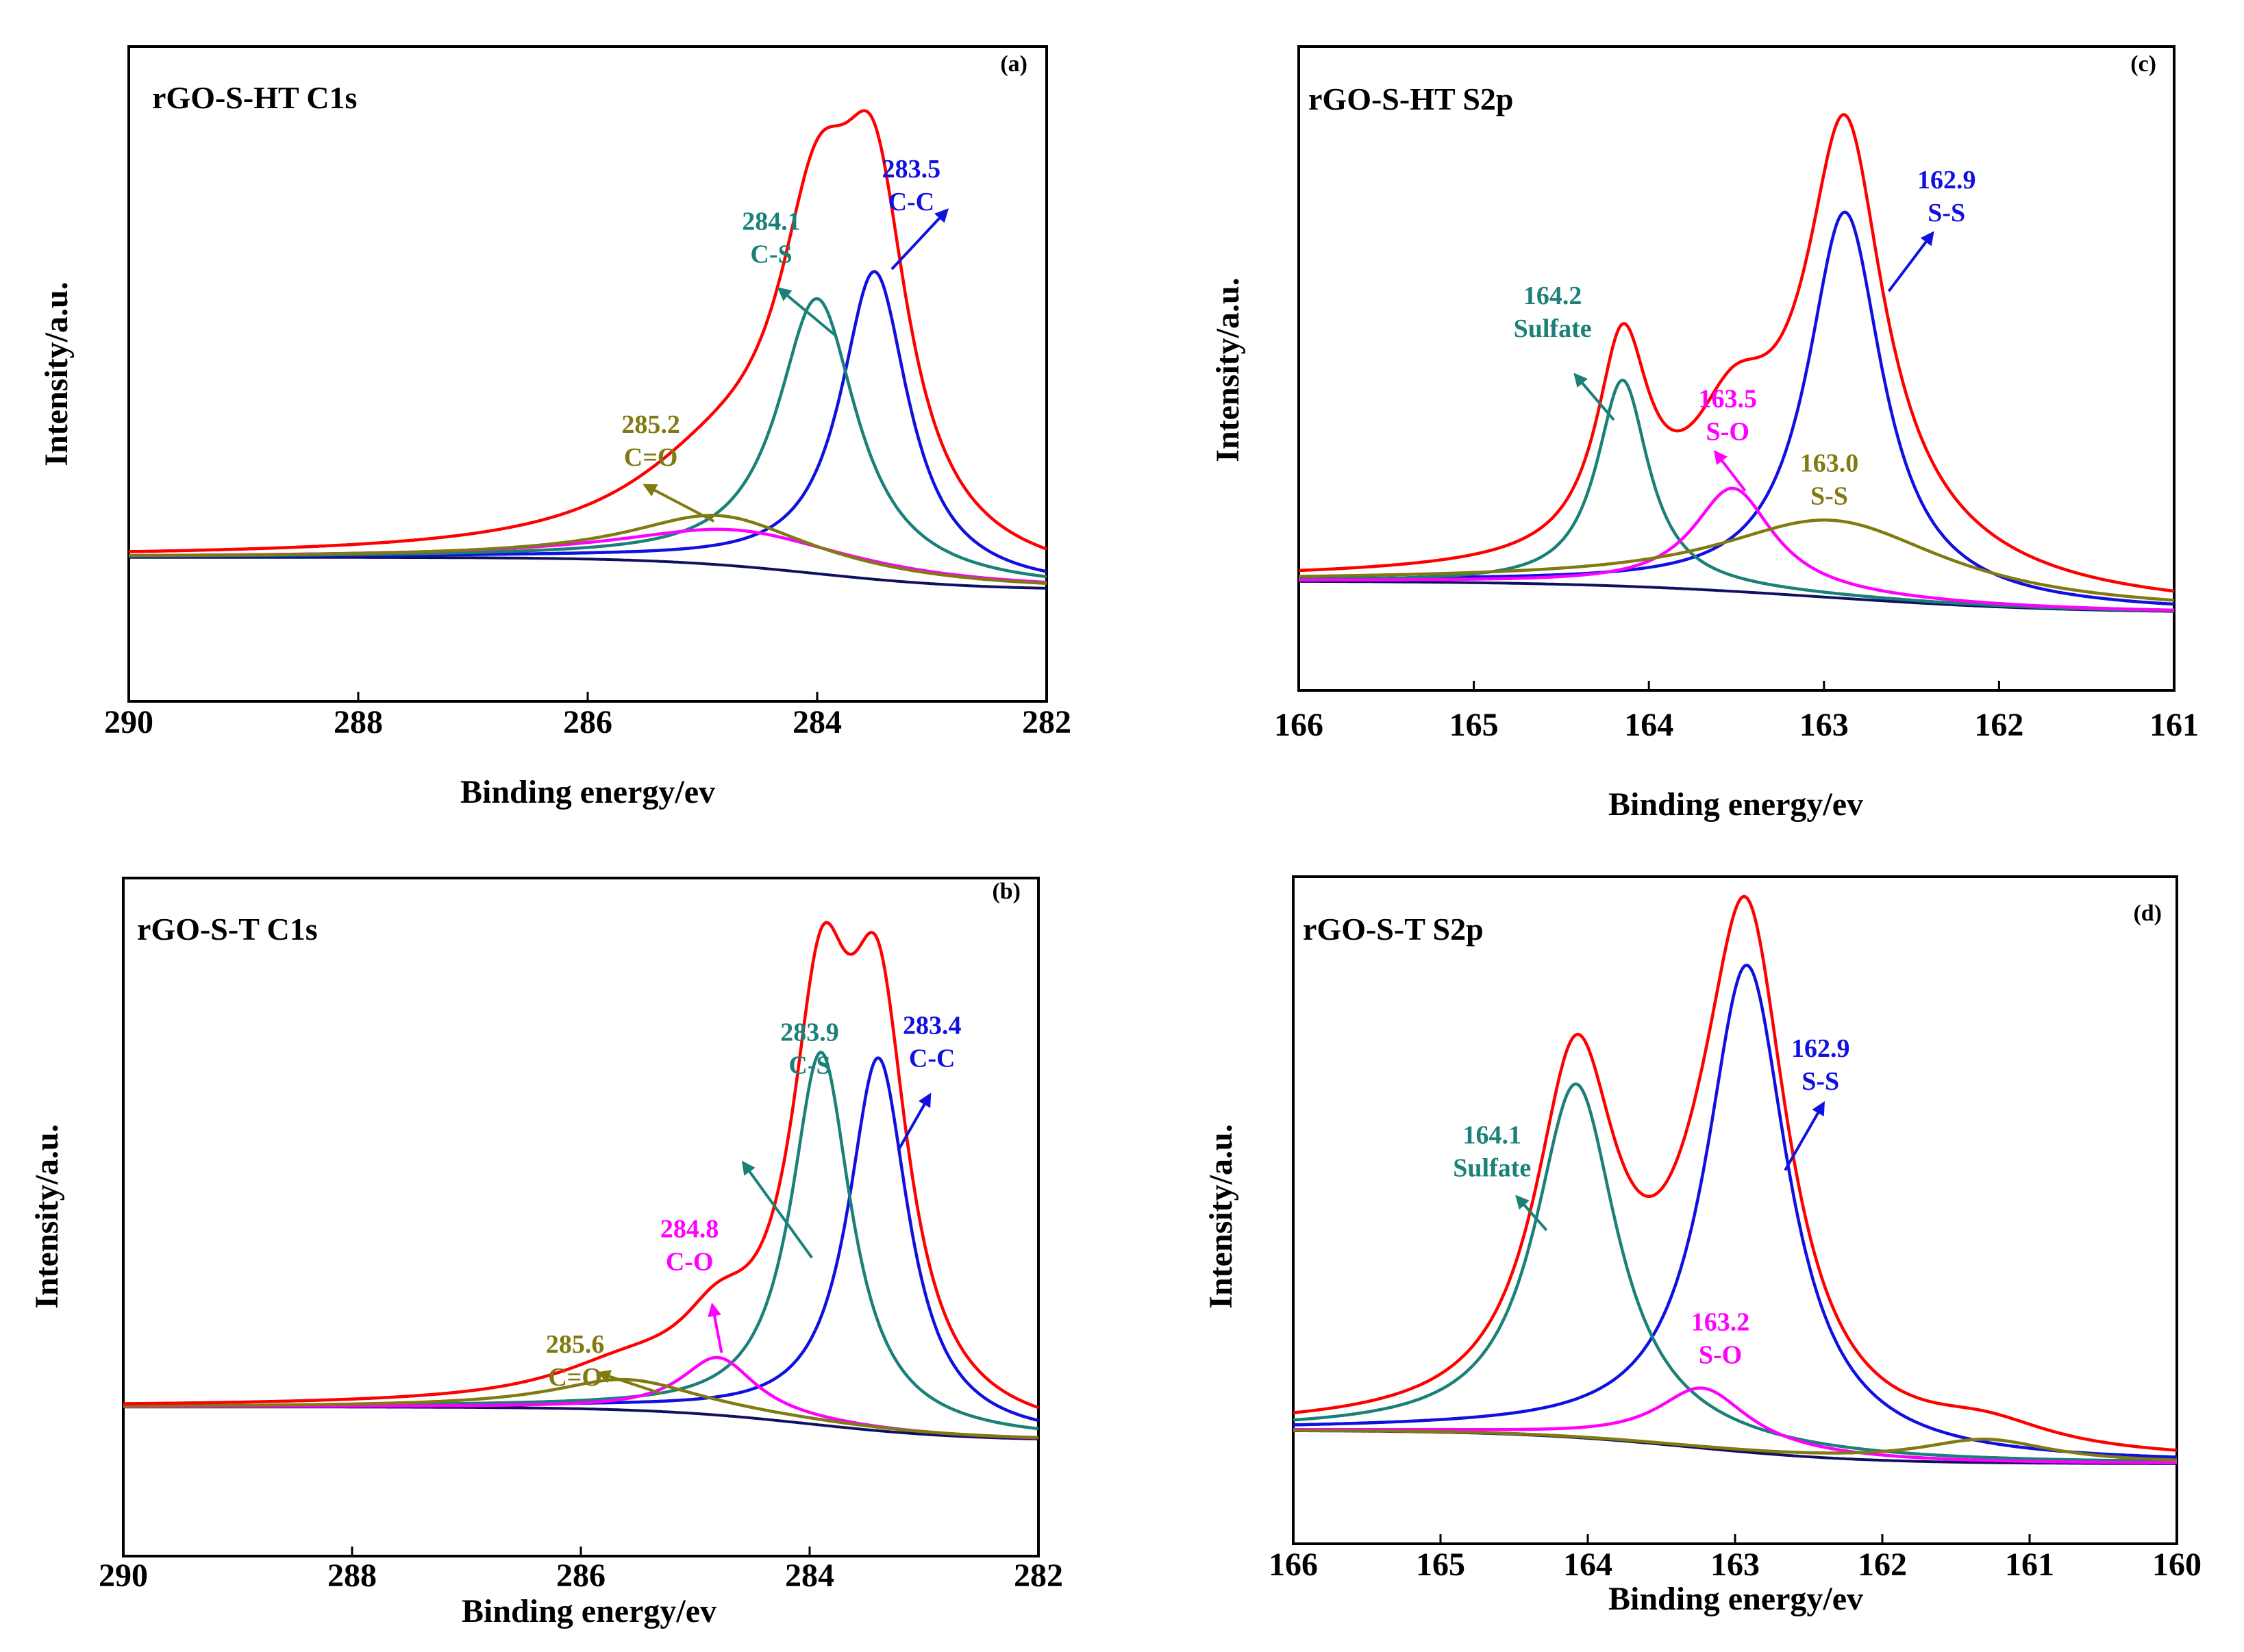 This screenshot has height=1652, width=2244. Describe the element at coordinates (587, 792) in the screenshot. I see `panel-a-xlabel: Binding energy/ev` at that location.